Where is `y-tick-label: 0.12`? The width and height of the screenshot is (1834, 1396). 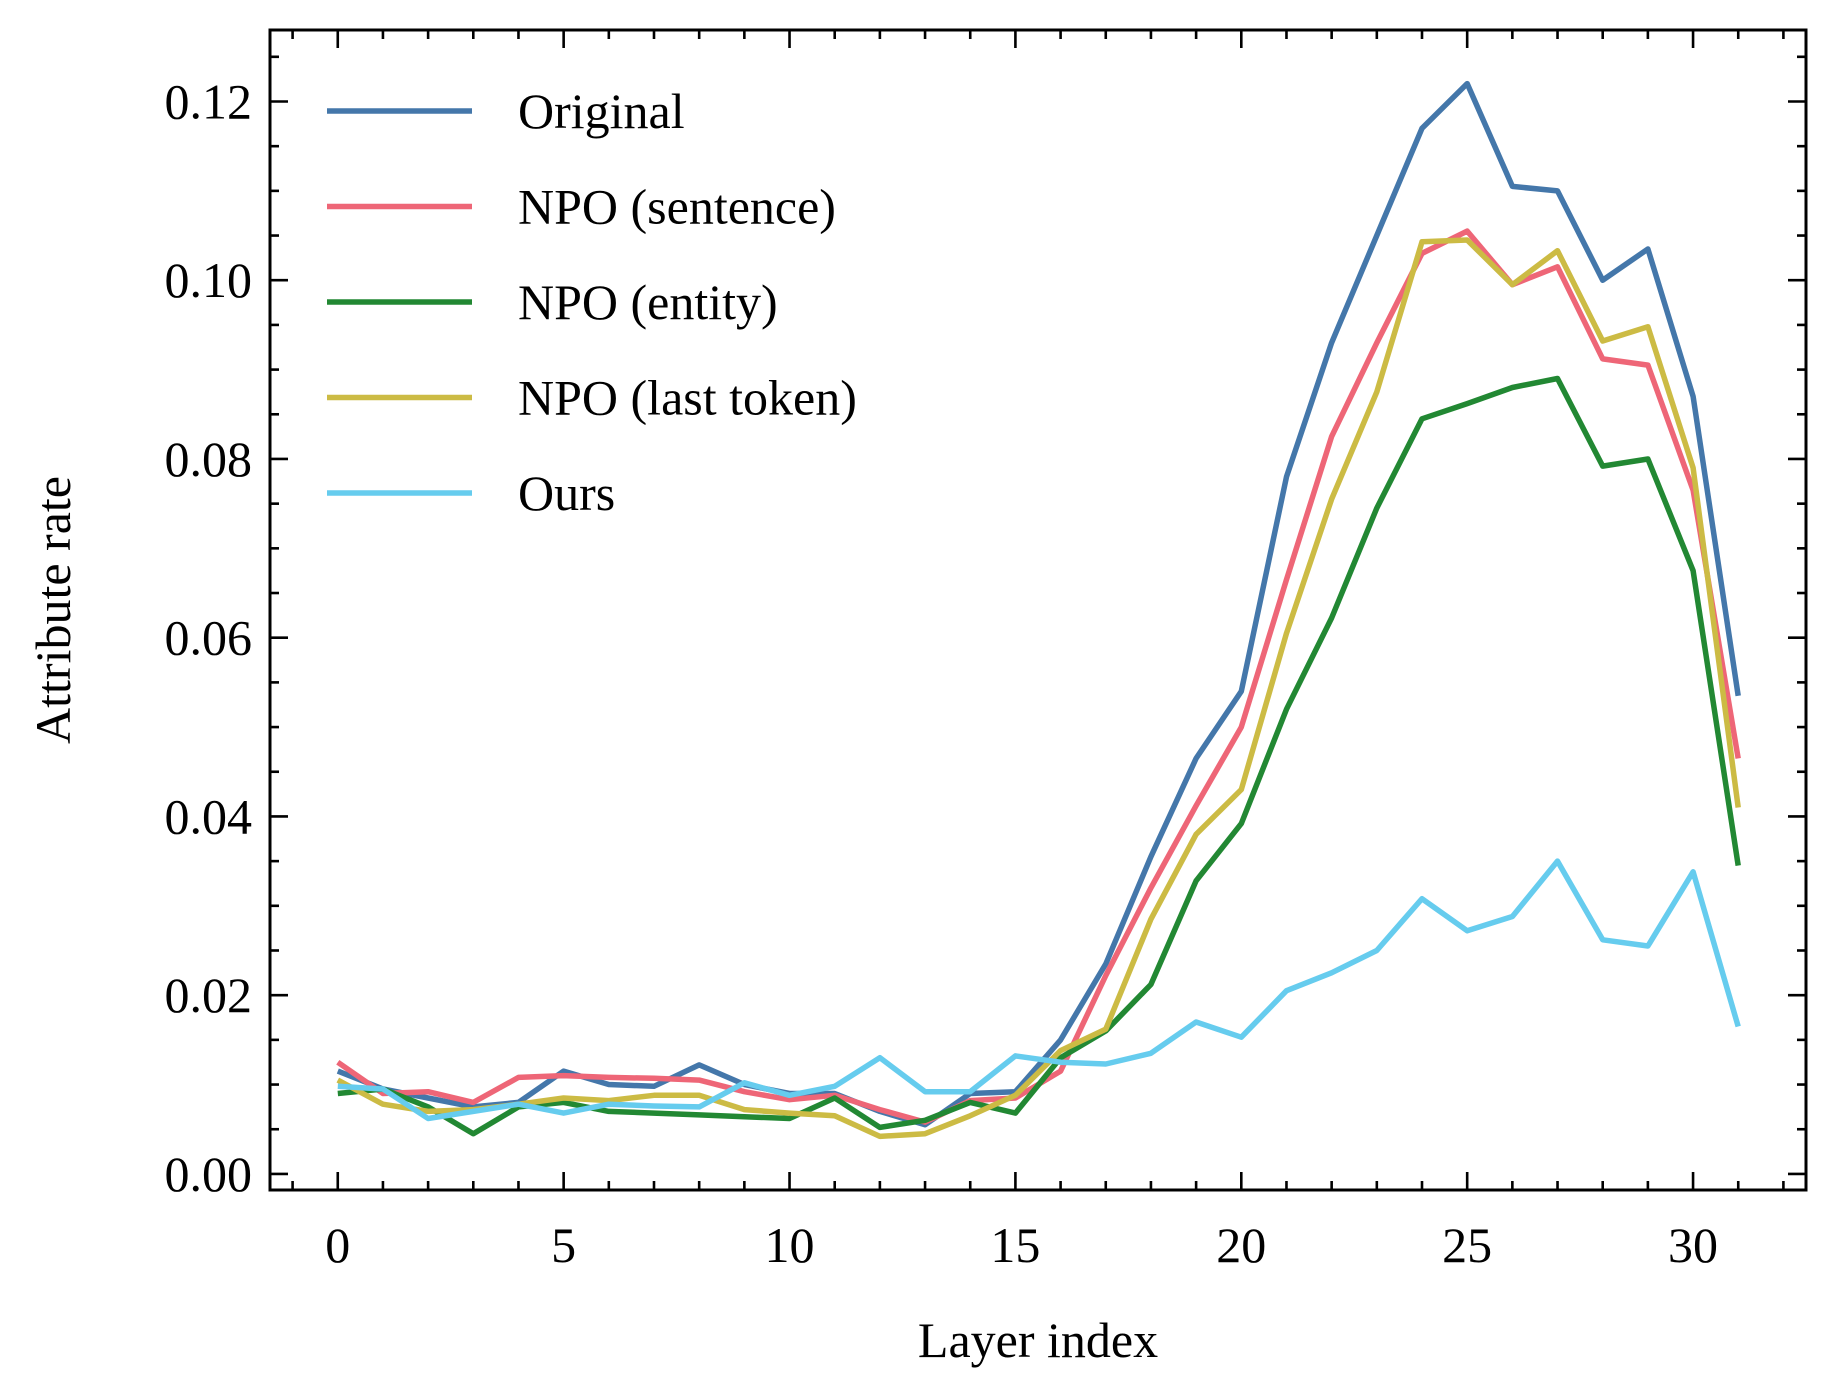 y-tick-label: 0.12 is located at coordinates (209, 101).